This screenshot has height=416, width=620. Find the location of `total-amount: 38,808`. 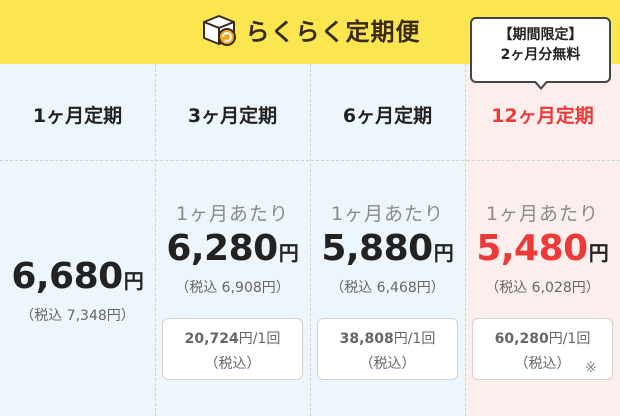

total-amount: 38,808 is located at coordinates (366, 339).